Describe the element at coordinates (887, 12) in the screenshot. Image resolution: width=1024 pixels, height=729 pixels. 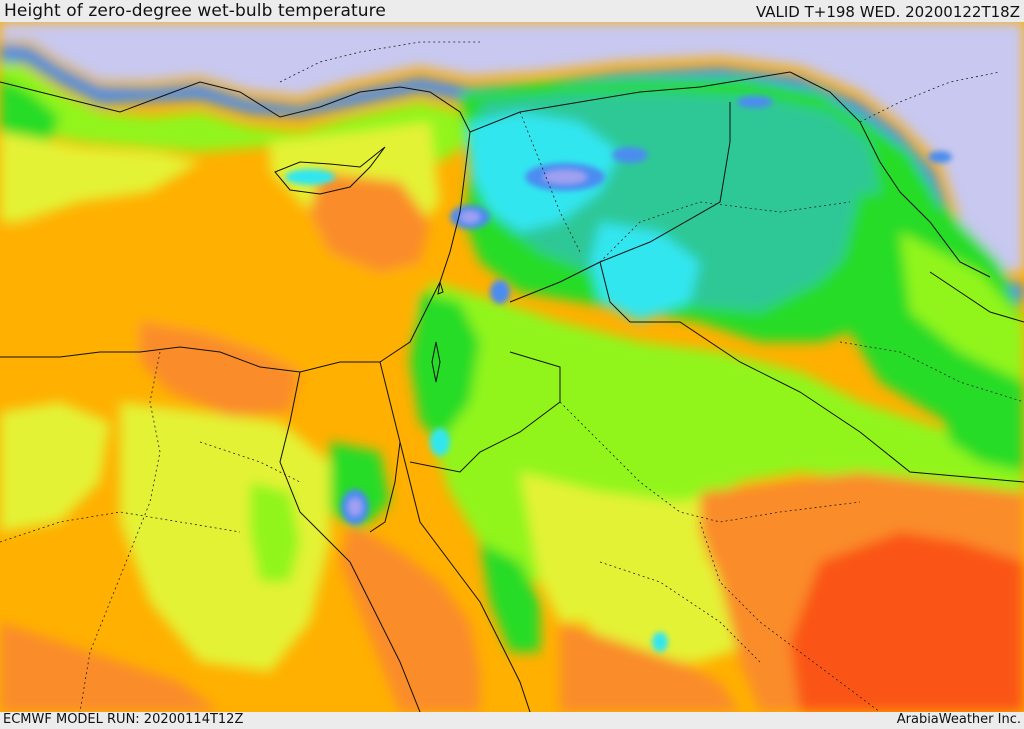
I see `valid-time: VALID T+198 WED. 20200122T18Z` at that location.